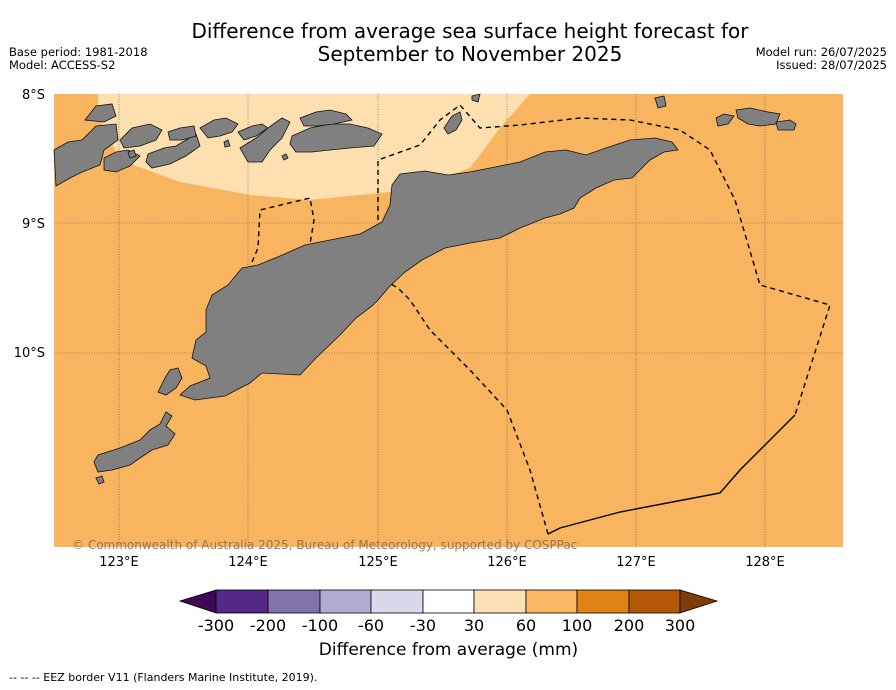  Describe the element at coordinates (219, 128) in the screenshot. I see `alor-island` at that location.